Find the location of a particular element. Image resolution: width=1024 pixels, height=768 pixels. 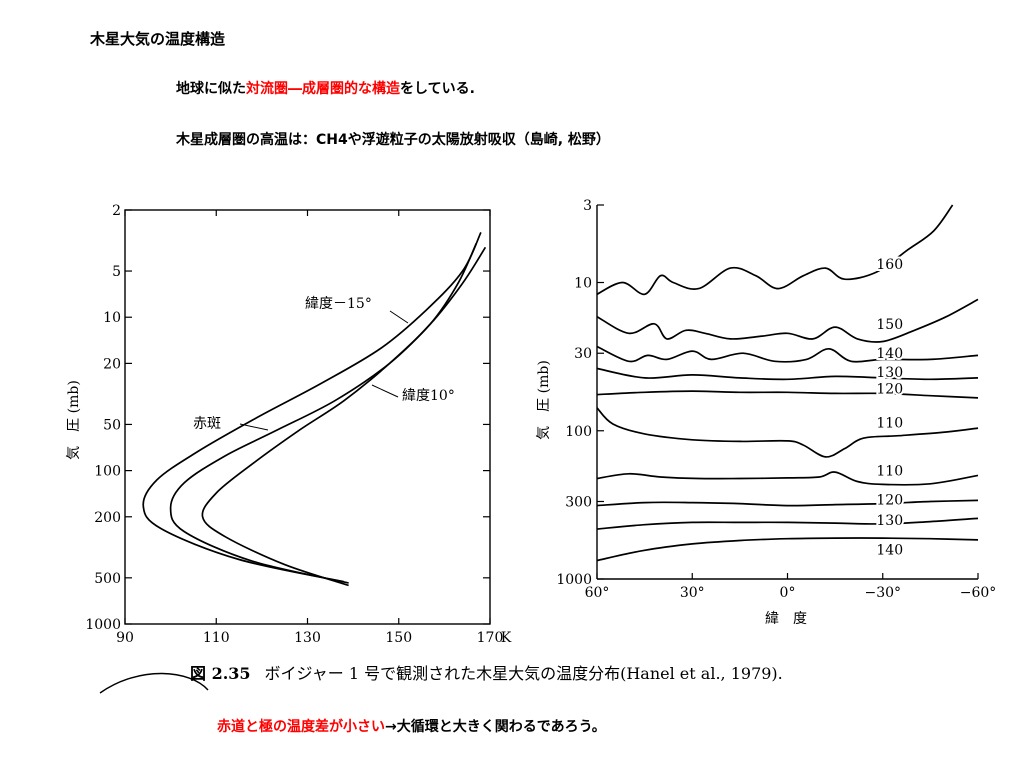

isotherm-label: 160 is located at coordinates (889, 265).